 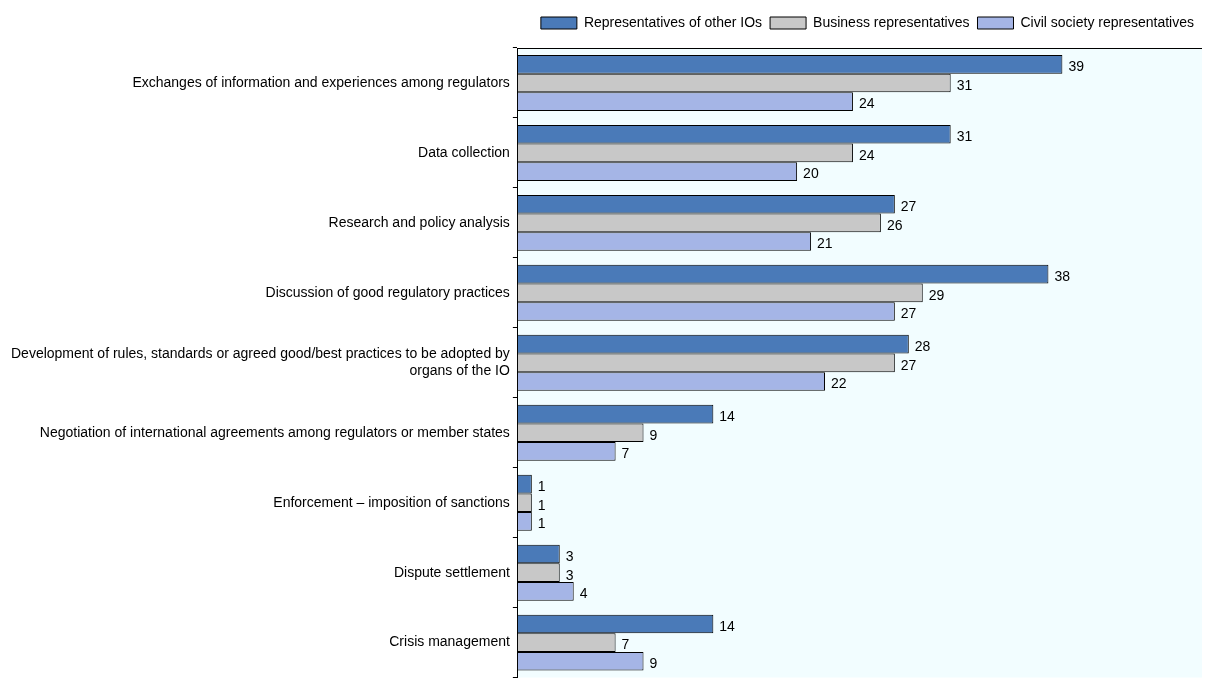 I want to click on data-label: 22, so click(x=839, y=383).